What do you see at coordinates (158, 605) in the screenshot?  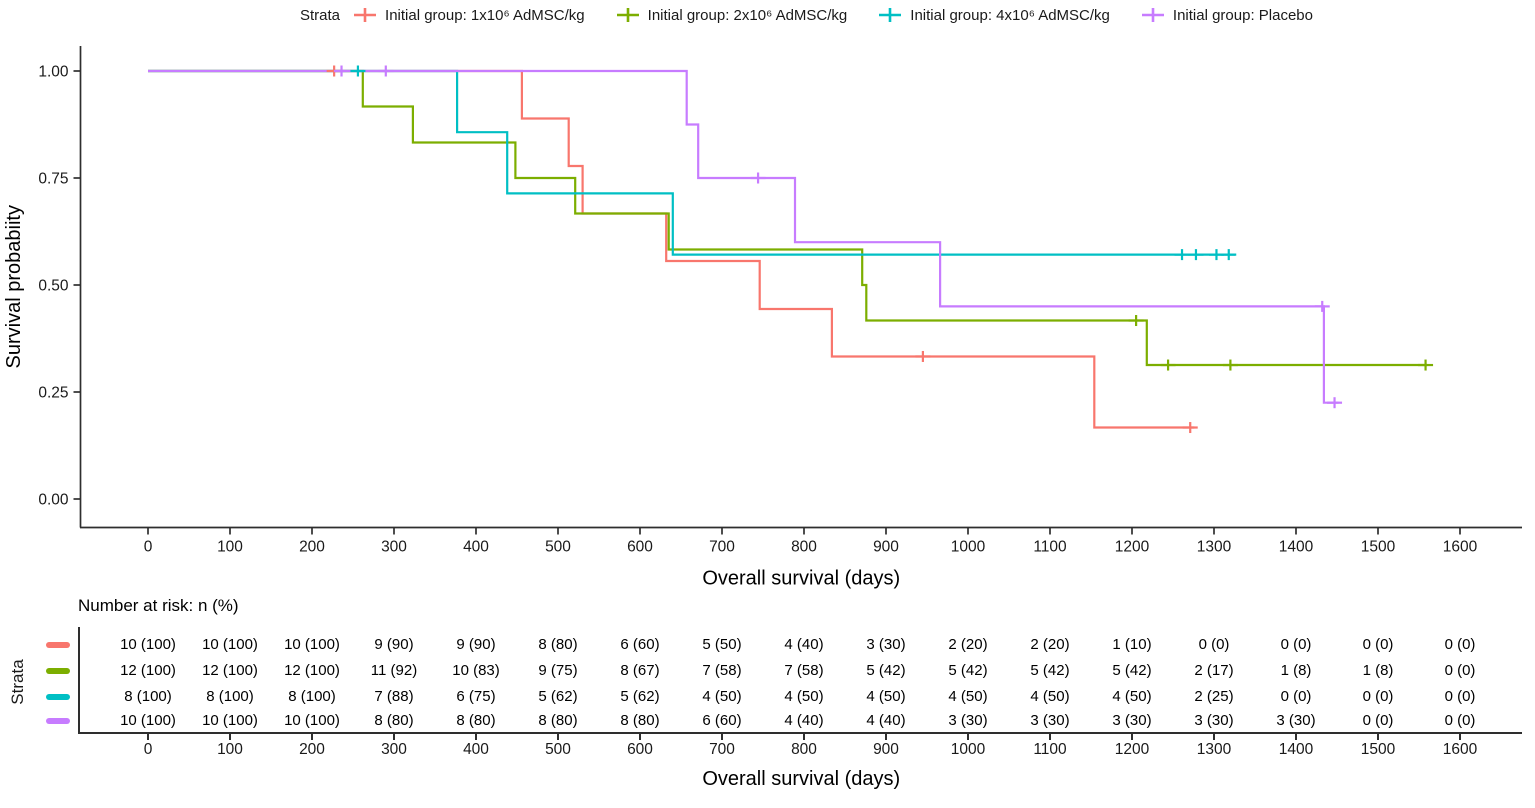 I see `risk-table-title: Number at risk: n (%)` at bounding box center [158, 605].